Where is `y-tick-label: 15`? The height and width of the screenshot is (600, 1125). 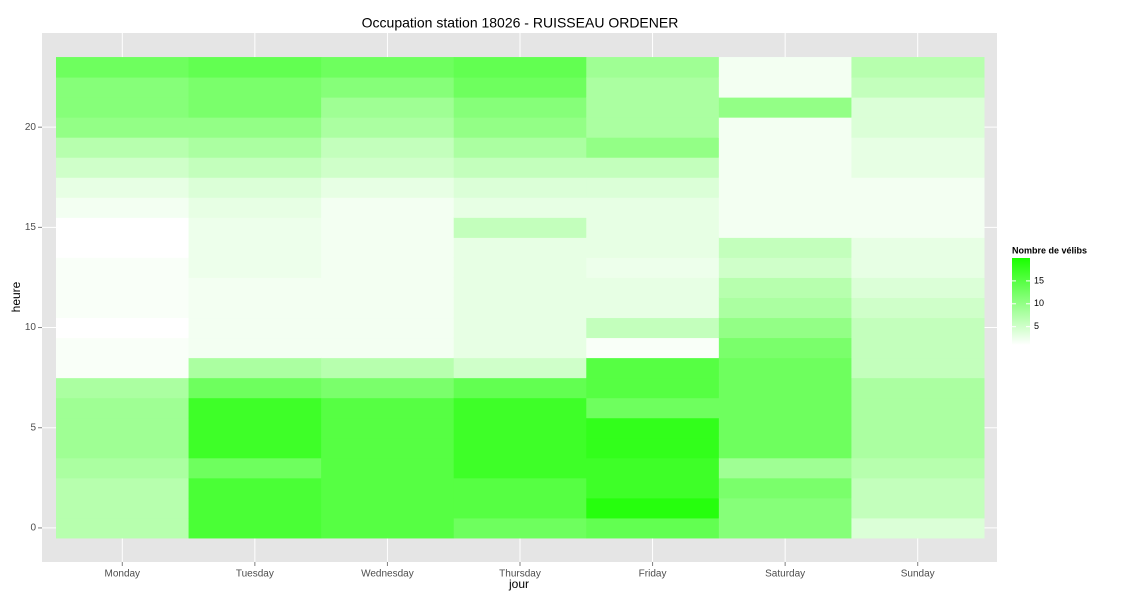 y-tick-label: 15 is located at coordinates (31, 227).